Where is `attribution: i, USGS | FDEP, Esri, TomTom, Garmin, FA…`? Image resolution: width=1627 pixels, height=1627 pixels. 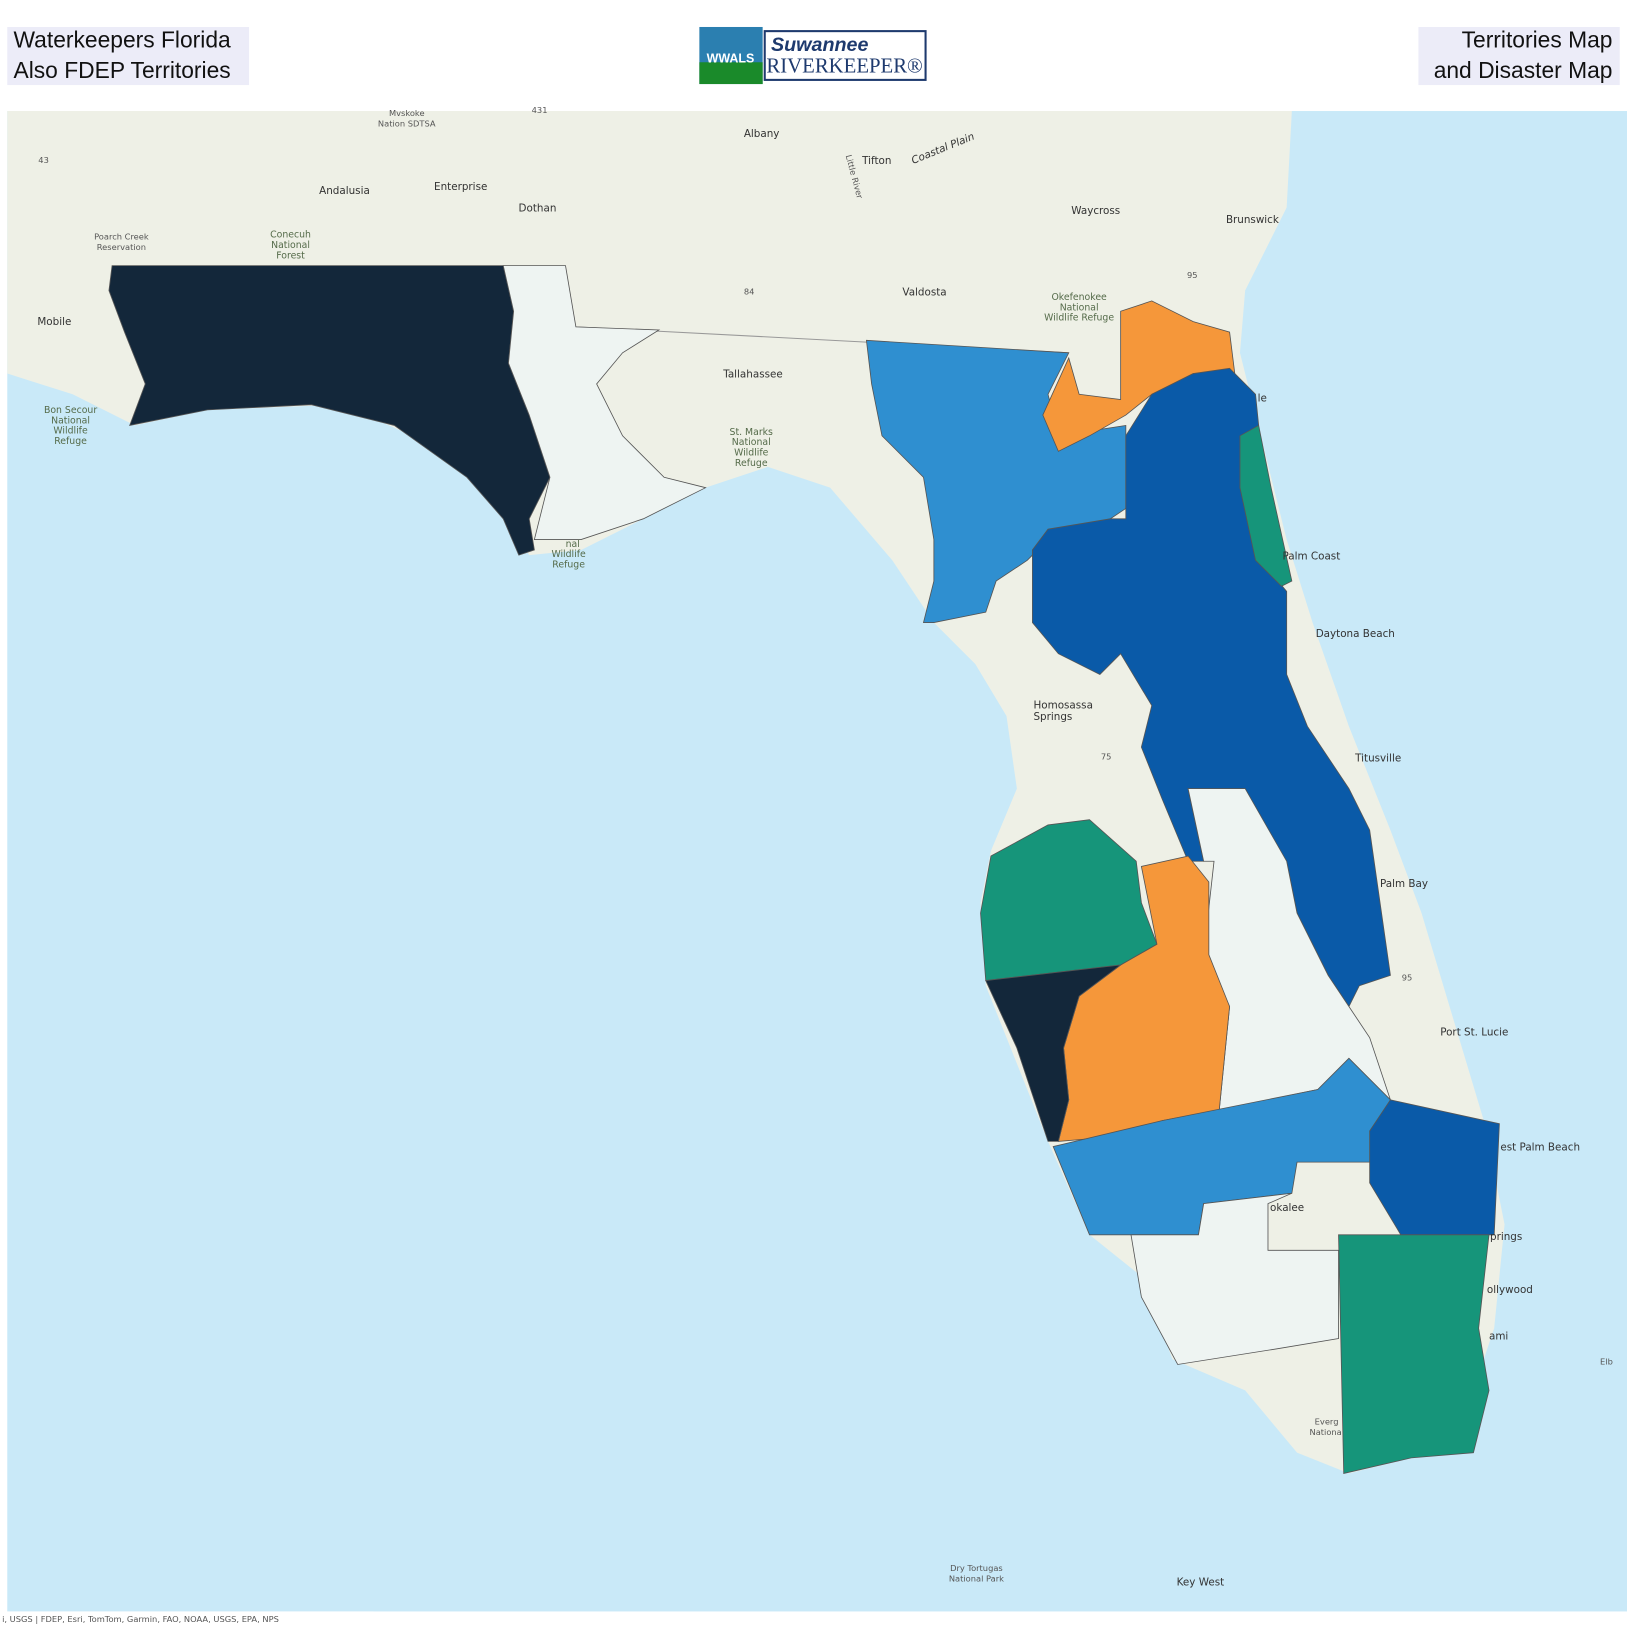 attribution: i, USGS | FDEP, Esri, TomTom, Garmin, FA… is located at coordinates (140, 1619).